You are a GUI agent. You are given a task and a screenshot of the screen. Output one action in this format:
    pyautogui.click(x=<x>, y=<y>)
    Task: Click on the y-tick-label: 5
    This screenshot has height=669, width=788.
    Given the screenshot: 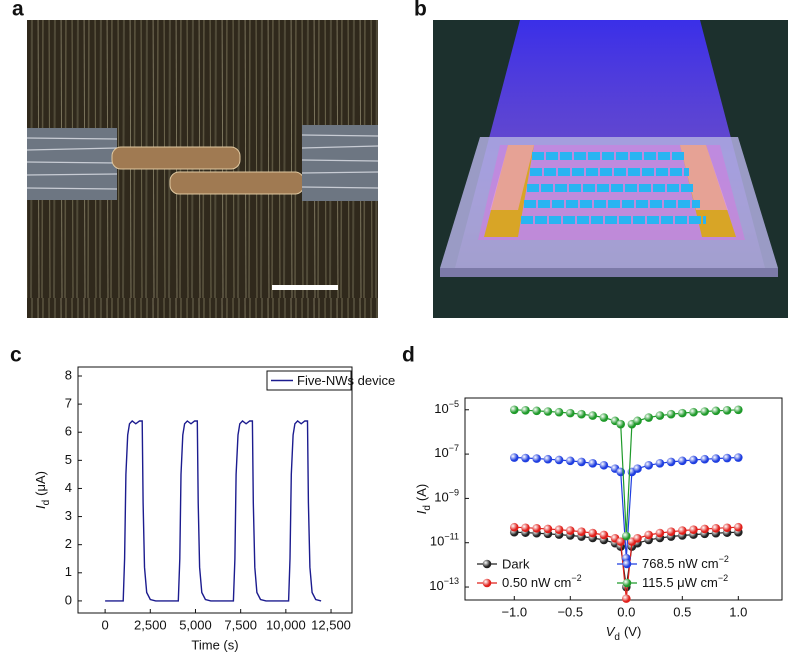 What is the action you would take?
    pyautogui.click(x=68, y=459)
    